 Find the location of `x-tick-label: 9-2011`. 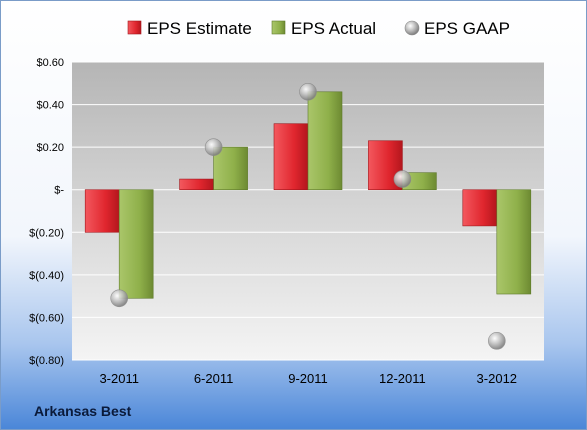

x-tick-label: 9-2011 is located at coordinates (308, 378).